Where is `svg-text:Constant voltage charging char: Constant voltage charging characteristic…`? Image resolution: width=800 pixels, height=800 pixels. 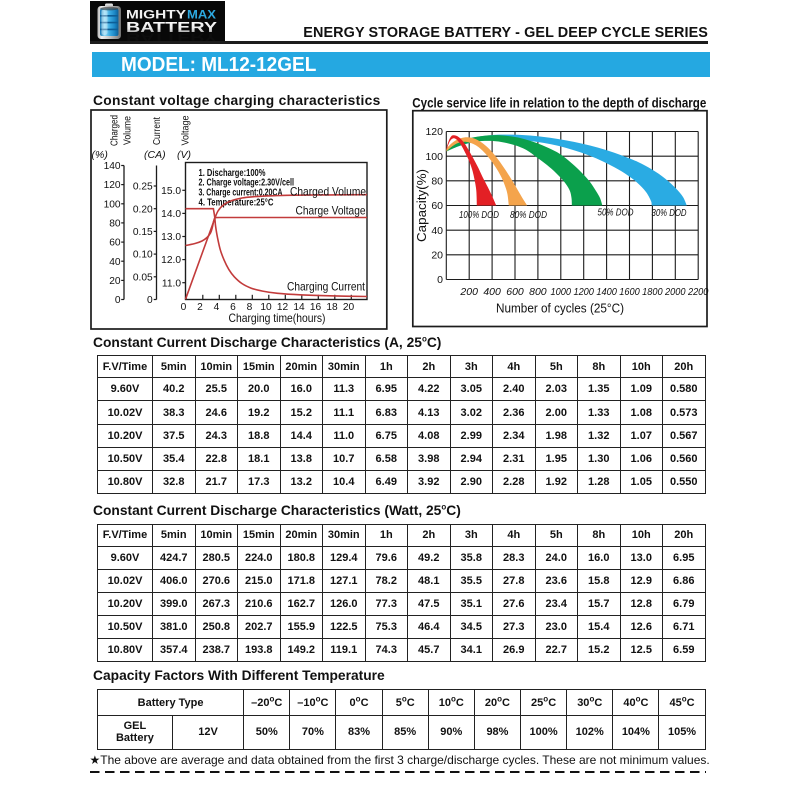 svg-text:Constant voltage charging char: Constant voltage charging characteristic… is located at coordinates (237, 100).